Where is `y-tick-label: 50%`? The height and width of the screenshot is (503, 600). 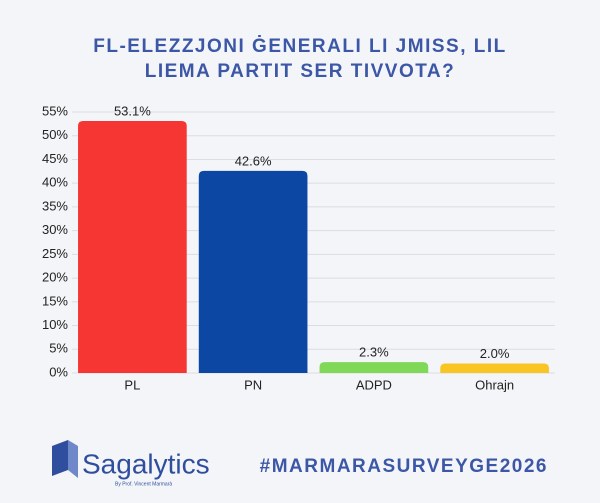 y-tick-label: 50% is located at coordinates (55, 134).